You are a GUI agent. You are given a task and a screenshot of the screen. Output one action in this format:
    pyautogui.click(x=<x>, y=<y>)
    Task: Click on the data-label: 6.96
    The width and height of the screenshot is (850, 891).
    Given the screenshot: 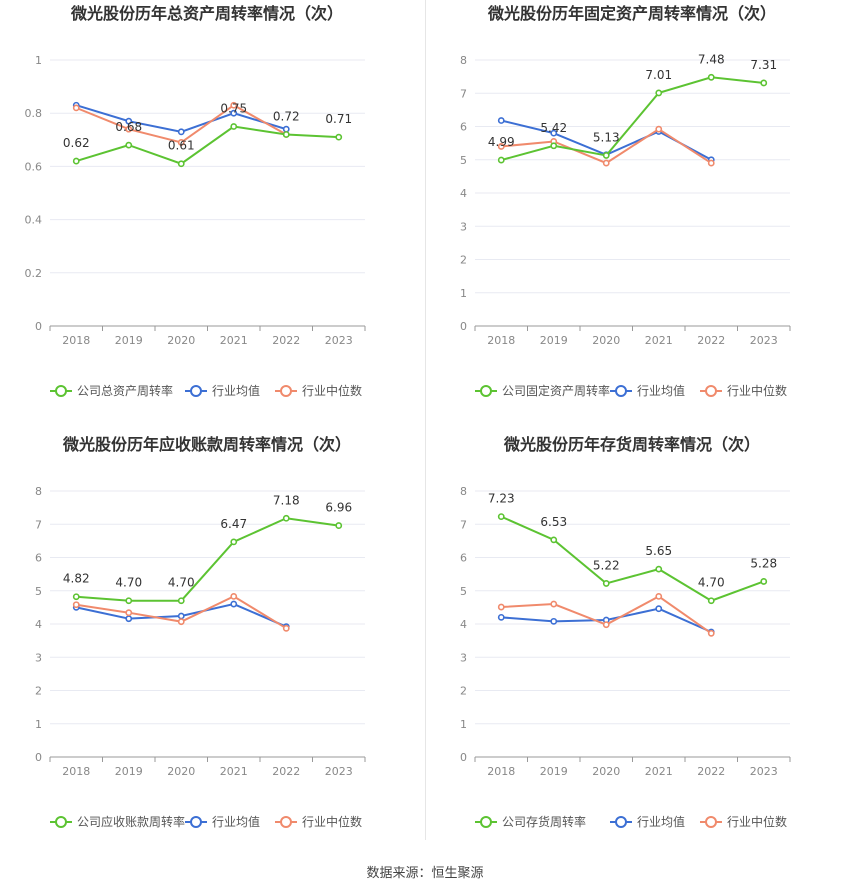 What is the action you would take?
    pyautogui.click(x=338, y=508)
    